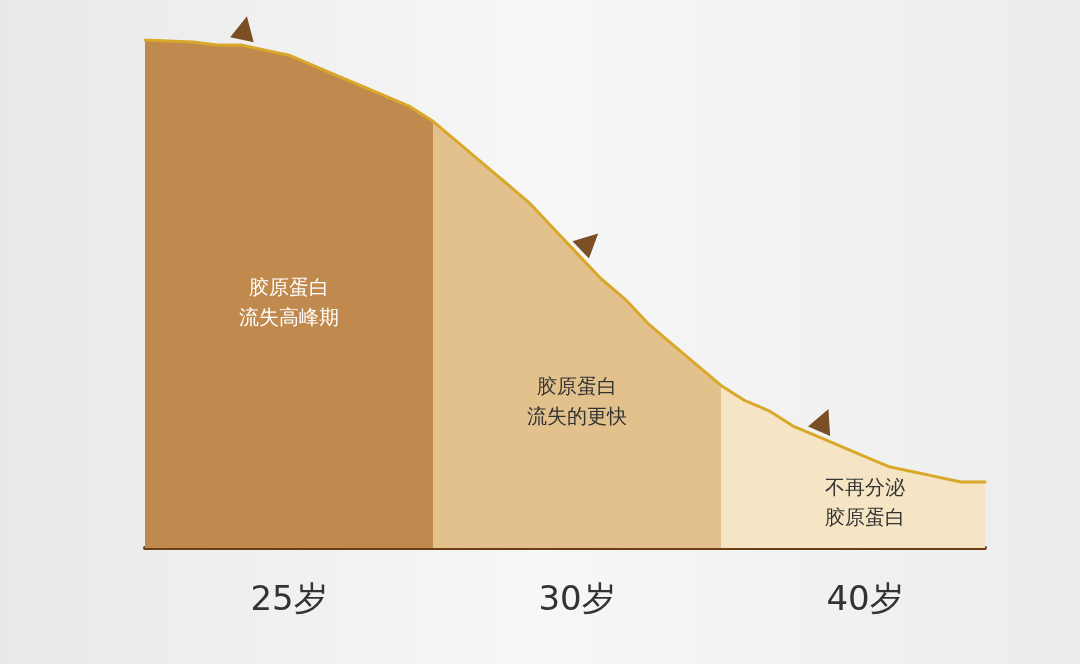 The width and height of the screenshot is (1080, 664). Describe the element at coordinates (577, 400) in the screenshot. I see `annotation: 胶原蛋白流失的更快` at that location.